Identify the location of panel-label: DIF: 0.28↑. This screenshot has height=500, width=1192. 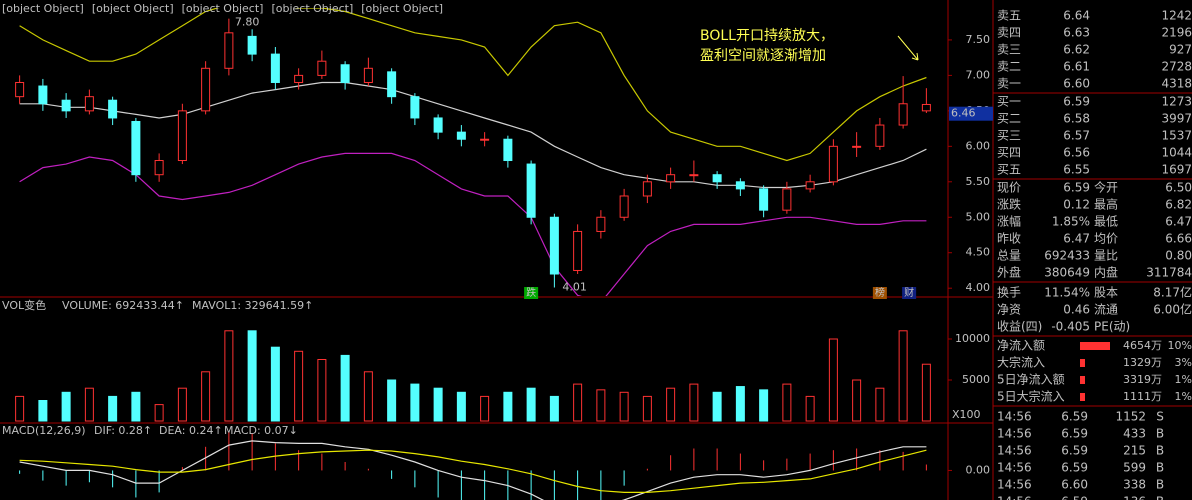
(123, 430).